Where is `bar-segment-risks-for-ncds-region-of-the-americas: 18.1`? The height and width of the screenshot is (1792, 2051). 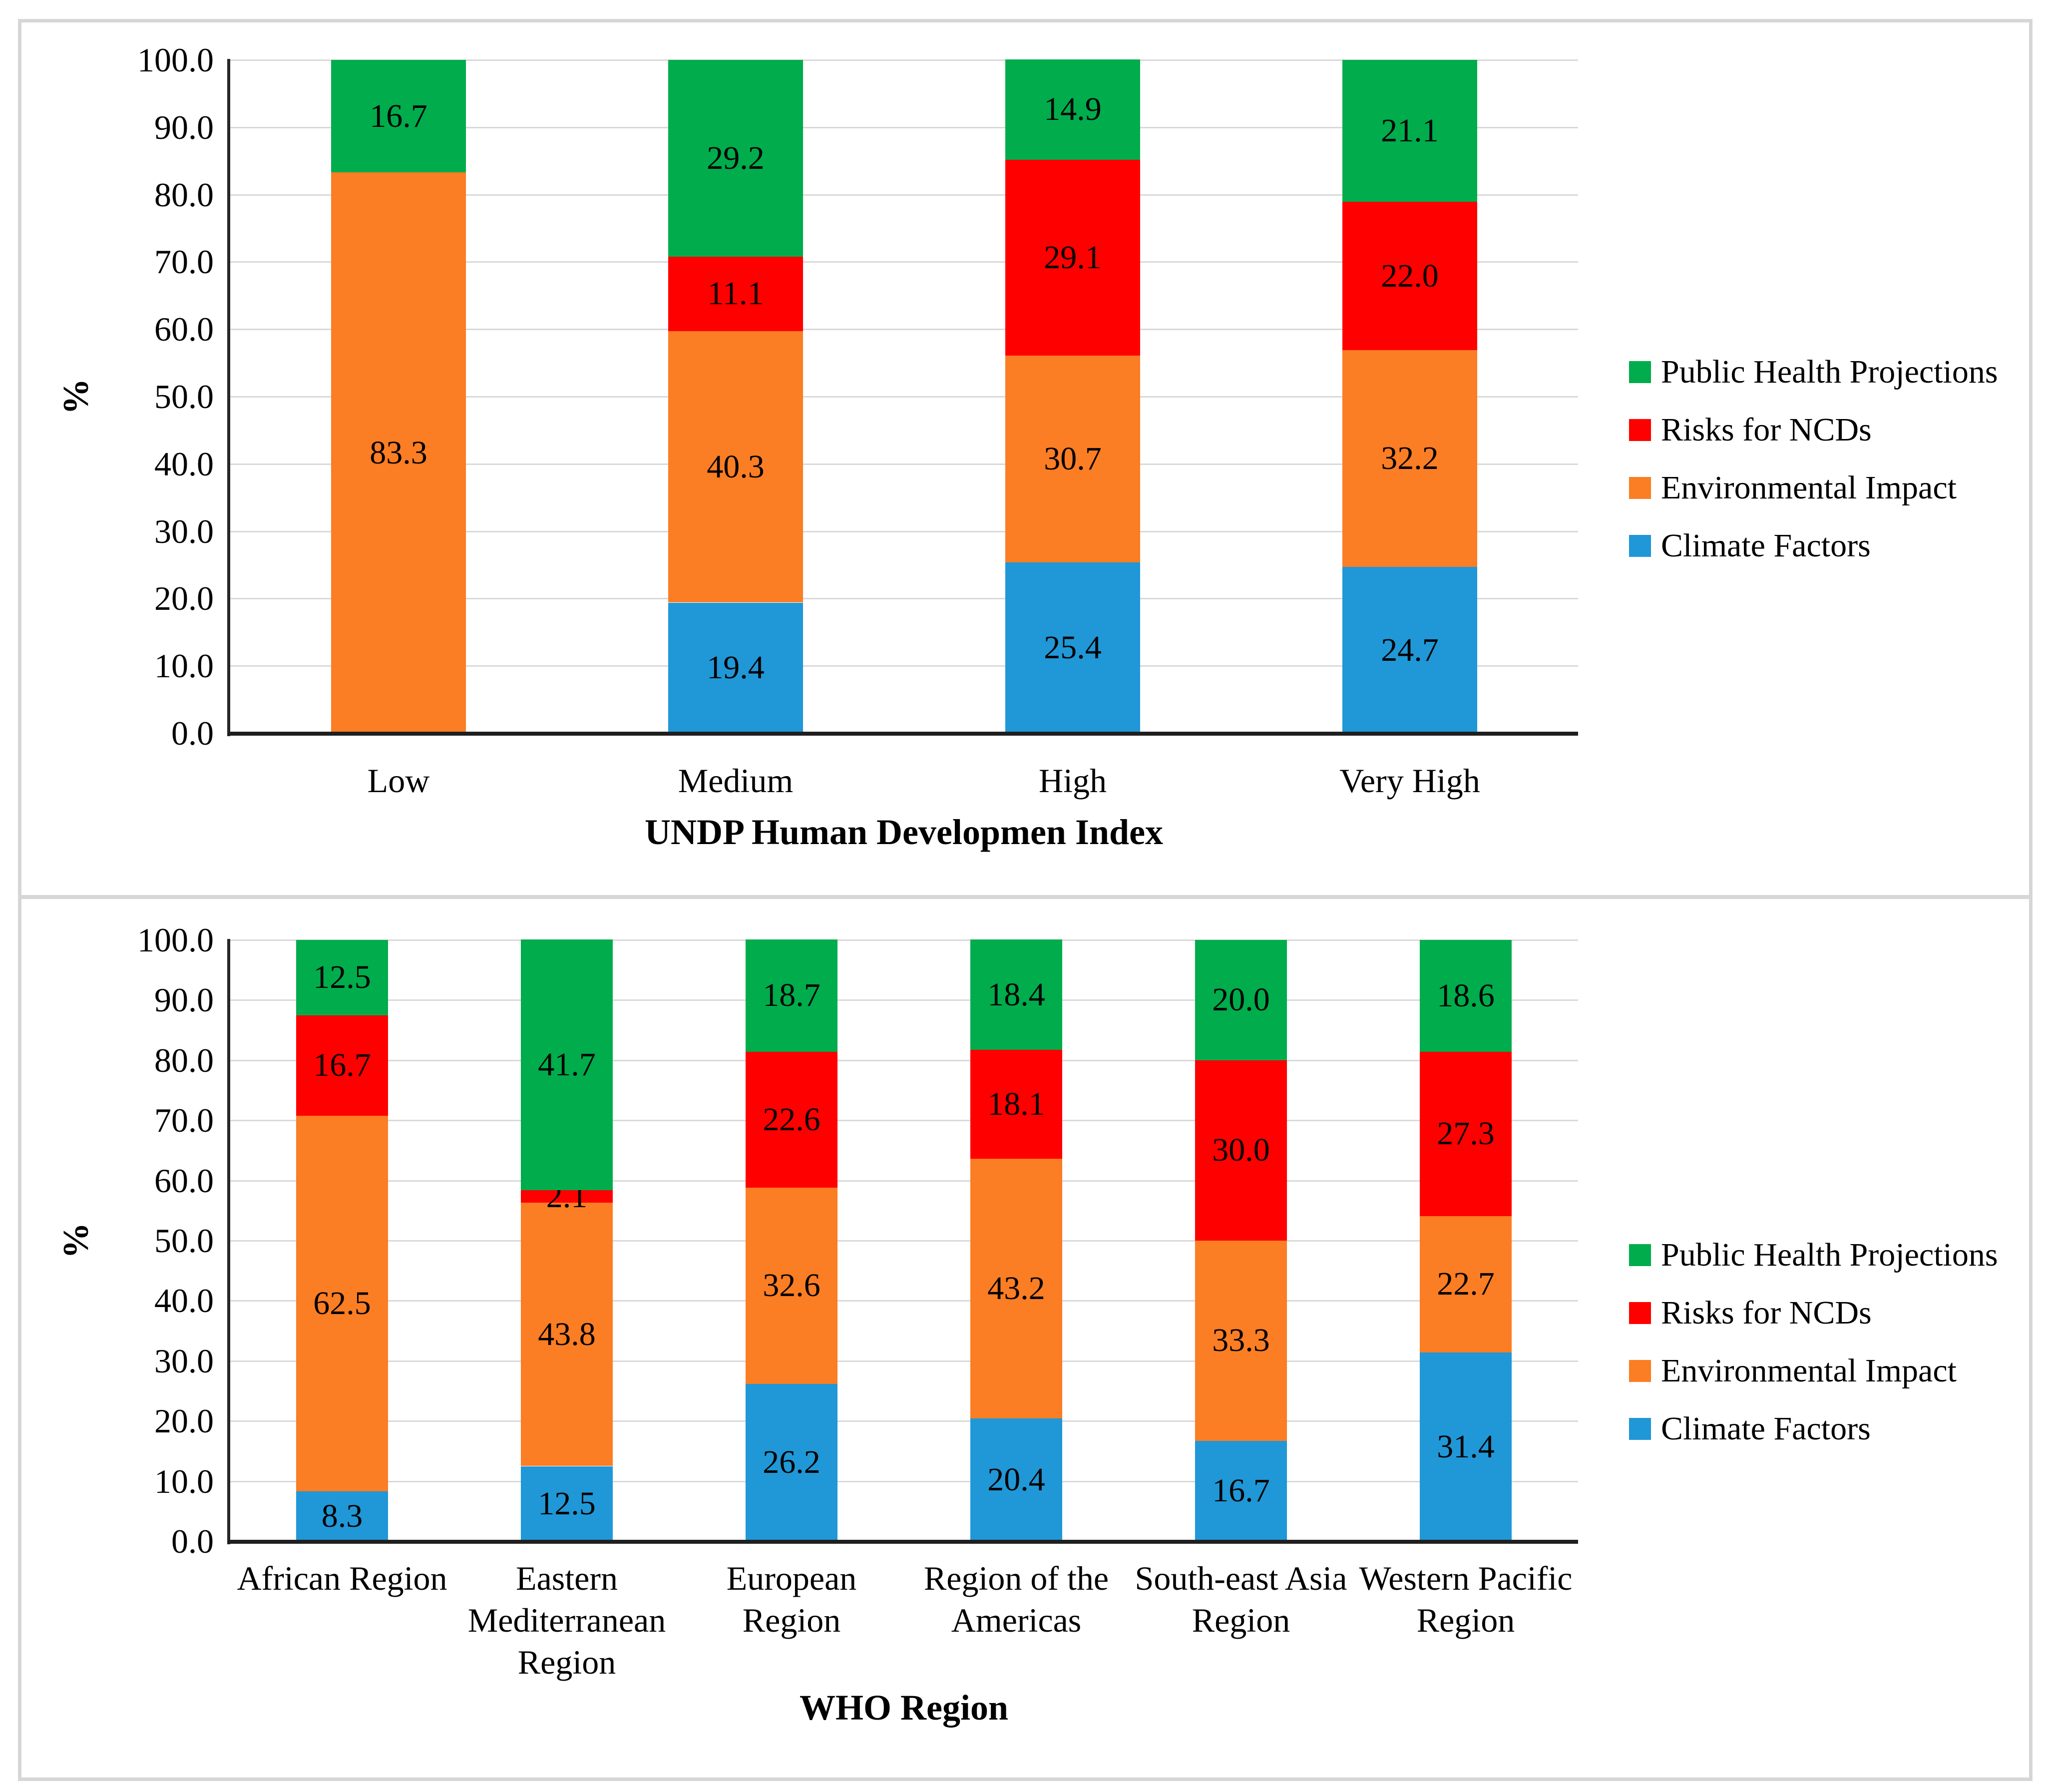 bar-segment-risks-for-ncds-region-of-the-americas: 18.1 is located at coordinates (1016, 1104).